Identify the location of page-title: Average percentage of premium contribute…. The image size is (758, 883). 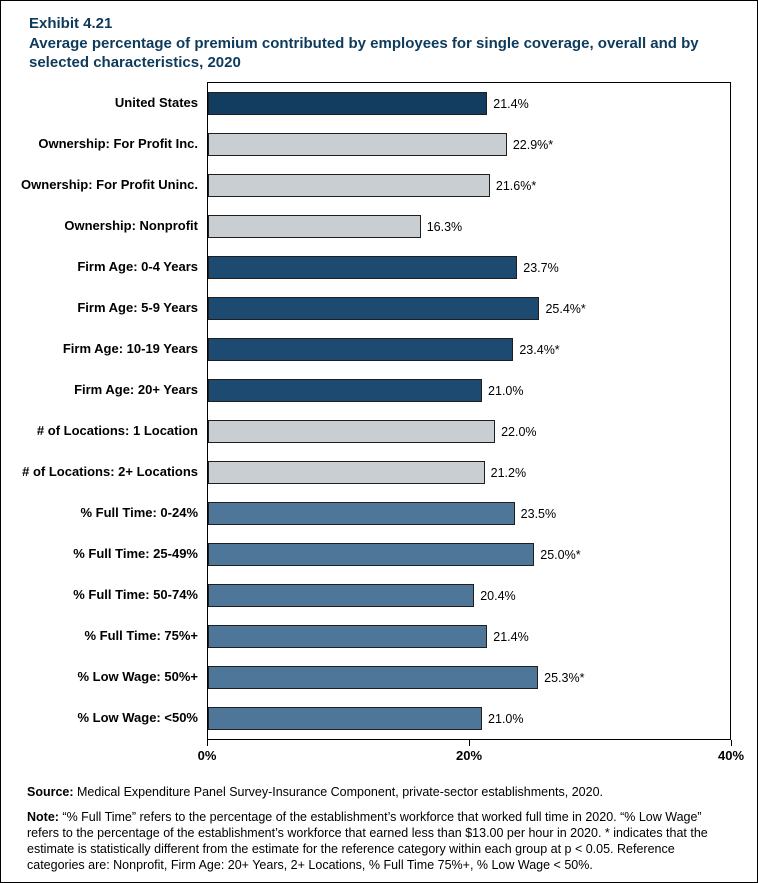
(364, 53).